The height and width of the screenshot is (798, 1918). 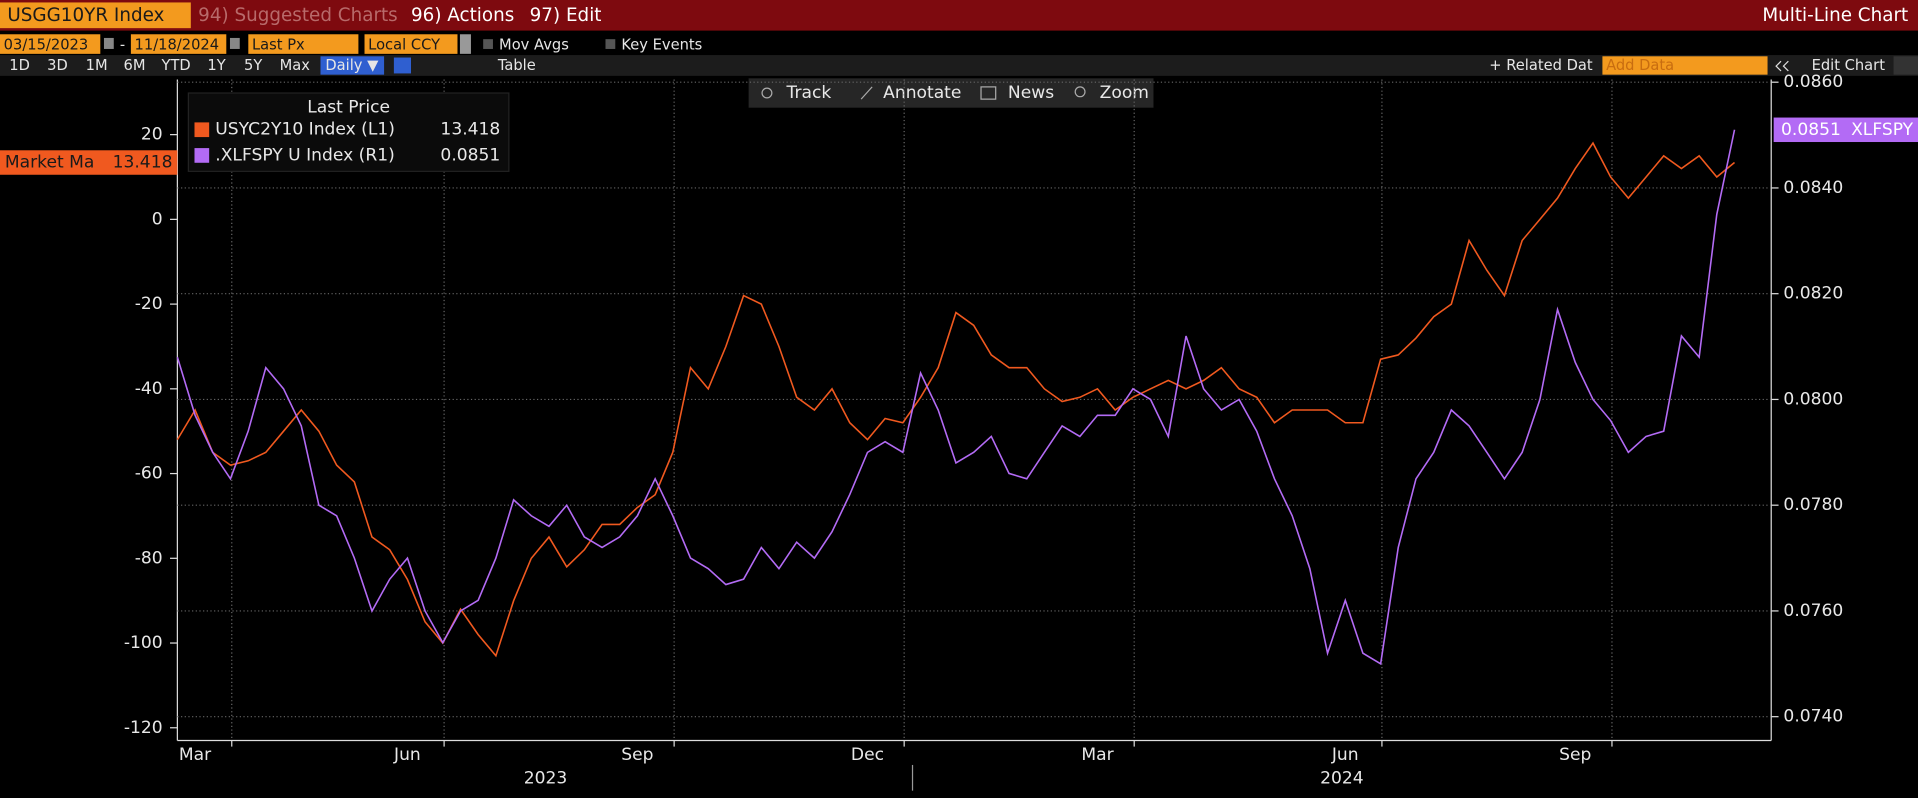 I want to click on y-tick-label: -60, so click(x=149, y=474).